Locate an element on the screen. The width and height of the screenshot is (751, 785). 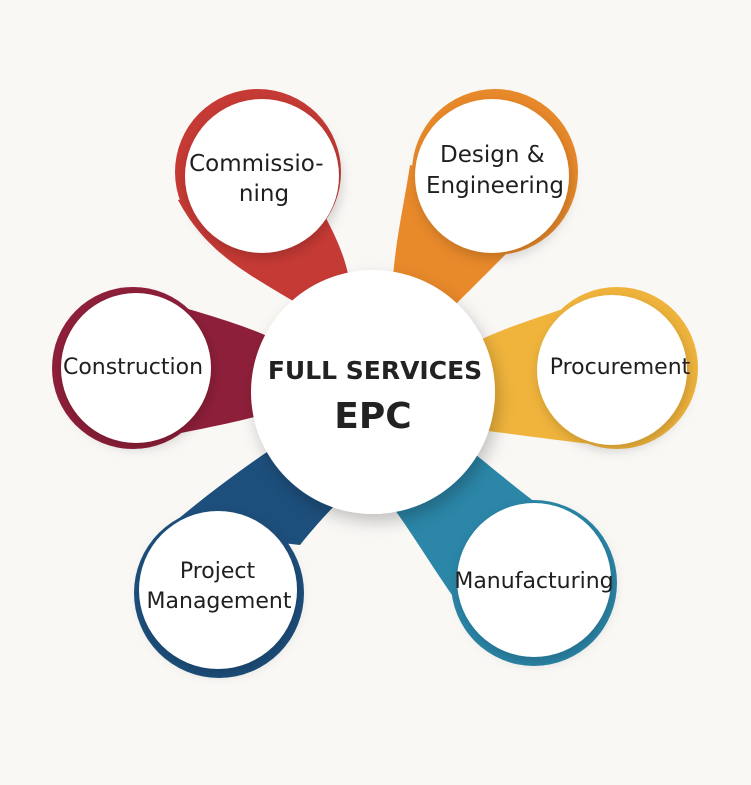
label-commissioning: Commissio- ning is located at coordinates (260, 179).